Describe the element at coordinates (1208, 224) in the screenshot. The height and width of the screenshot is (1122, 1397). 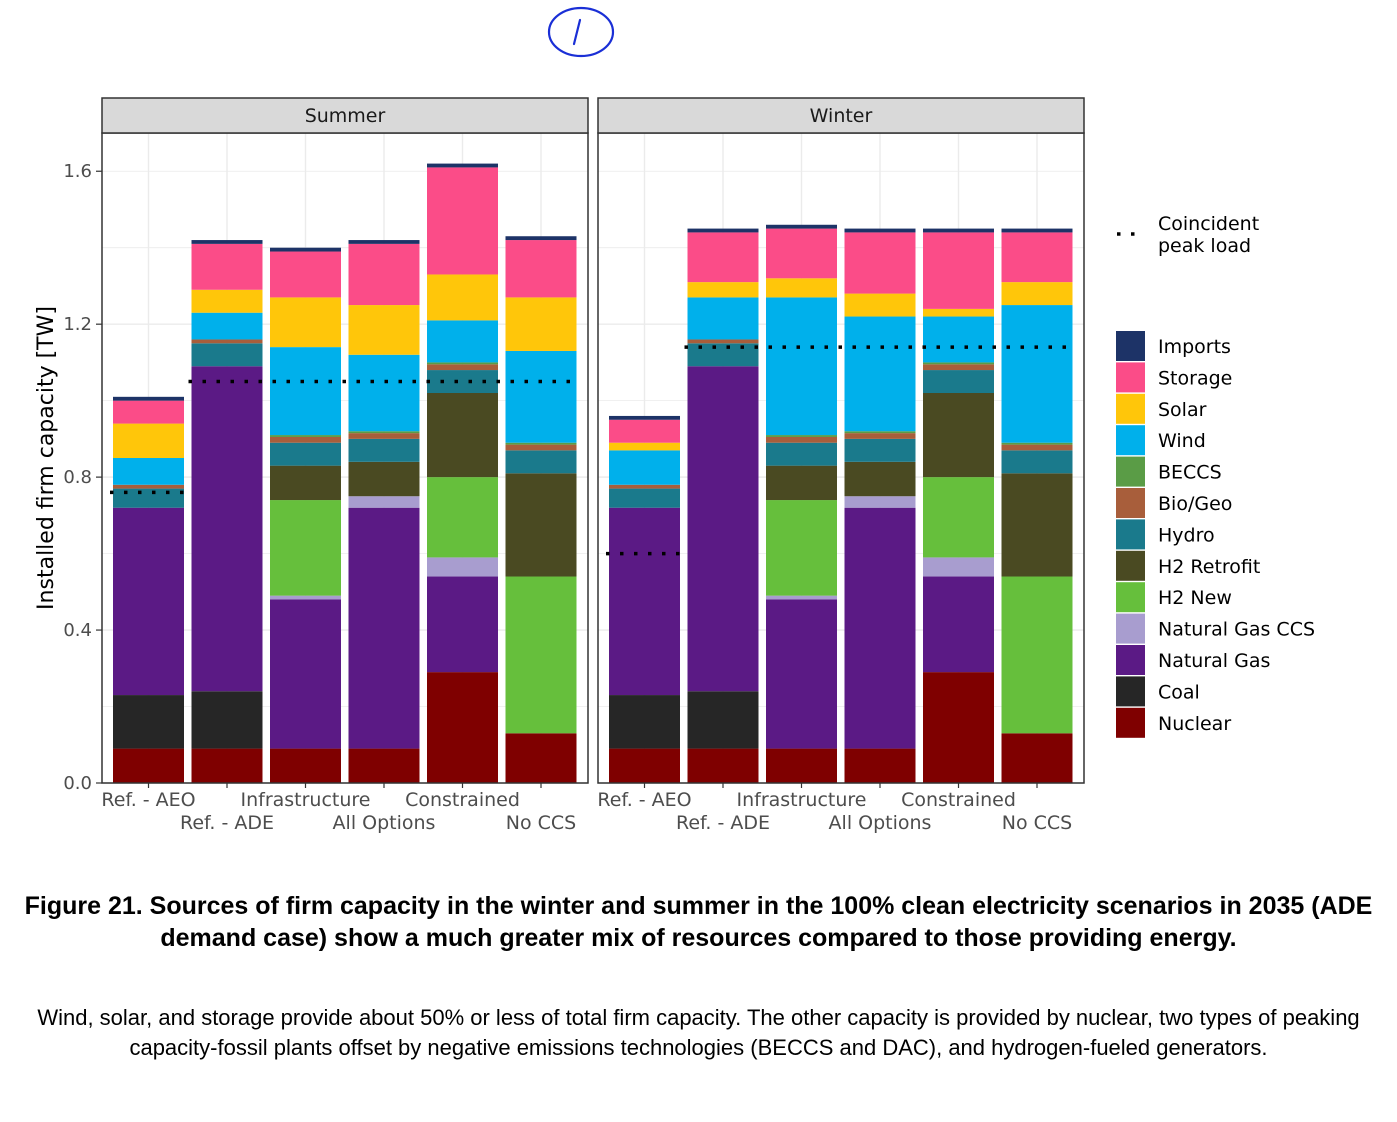
I see `legend-peak-label: Coincident` at that location.